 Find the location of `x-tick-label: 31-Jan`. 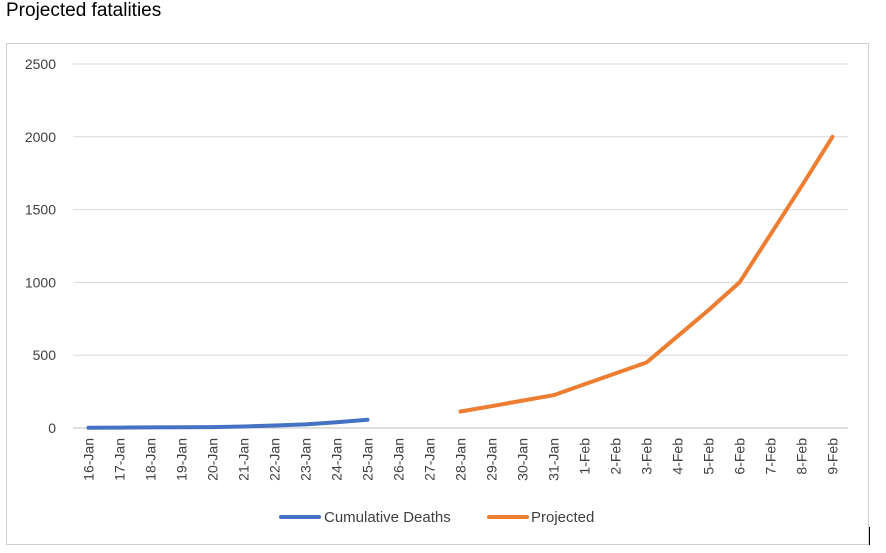

x-tick-label: 31-Jan is located at coordinates (554, 459).